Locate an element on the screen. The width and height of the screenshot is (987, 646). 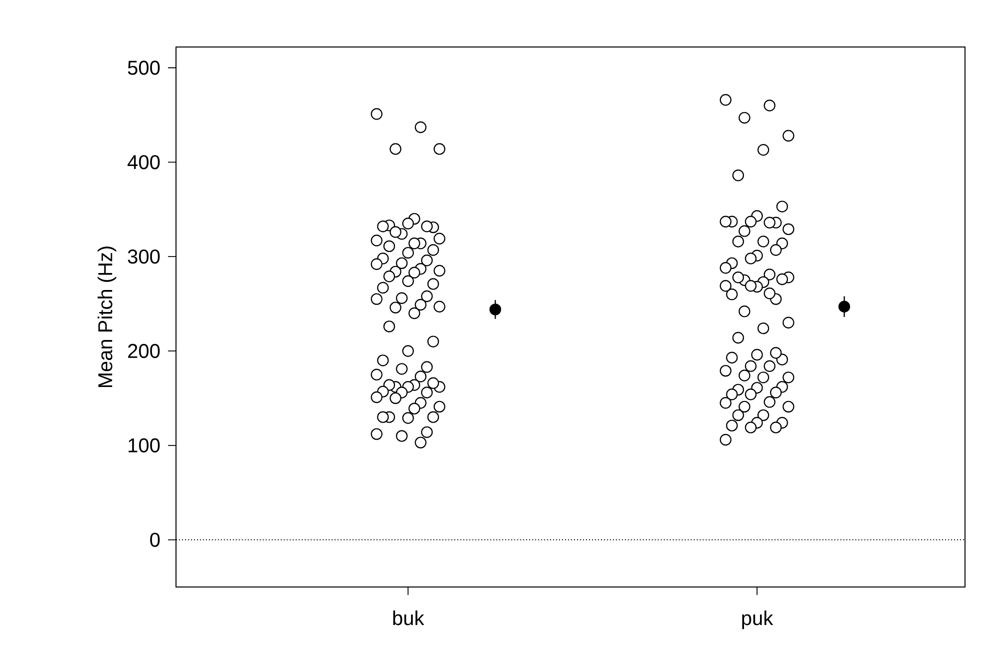
y-tick-label: 400 is located at coordinates (144, 162).